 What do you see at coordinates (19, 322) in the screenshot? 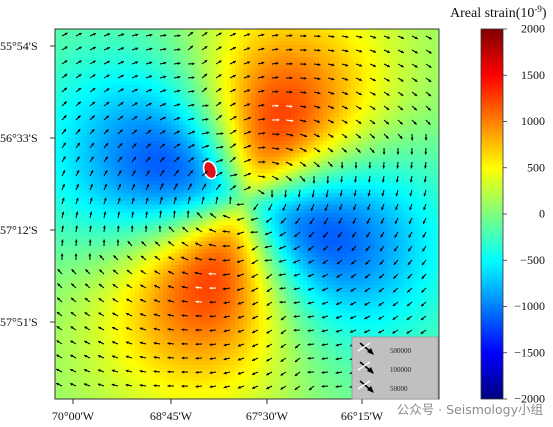
I see `latitude-label: 57°51'S` at bounding box center [19, 322].